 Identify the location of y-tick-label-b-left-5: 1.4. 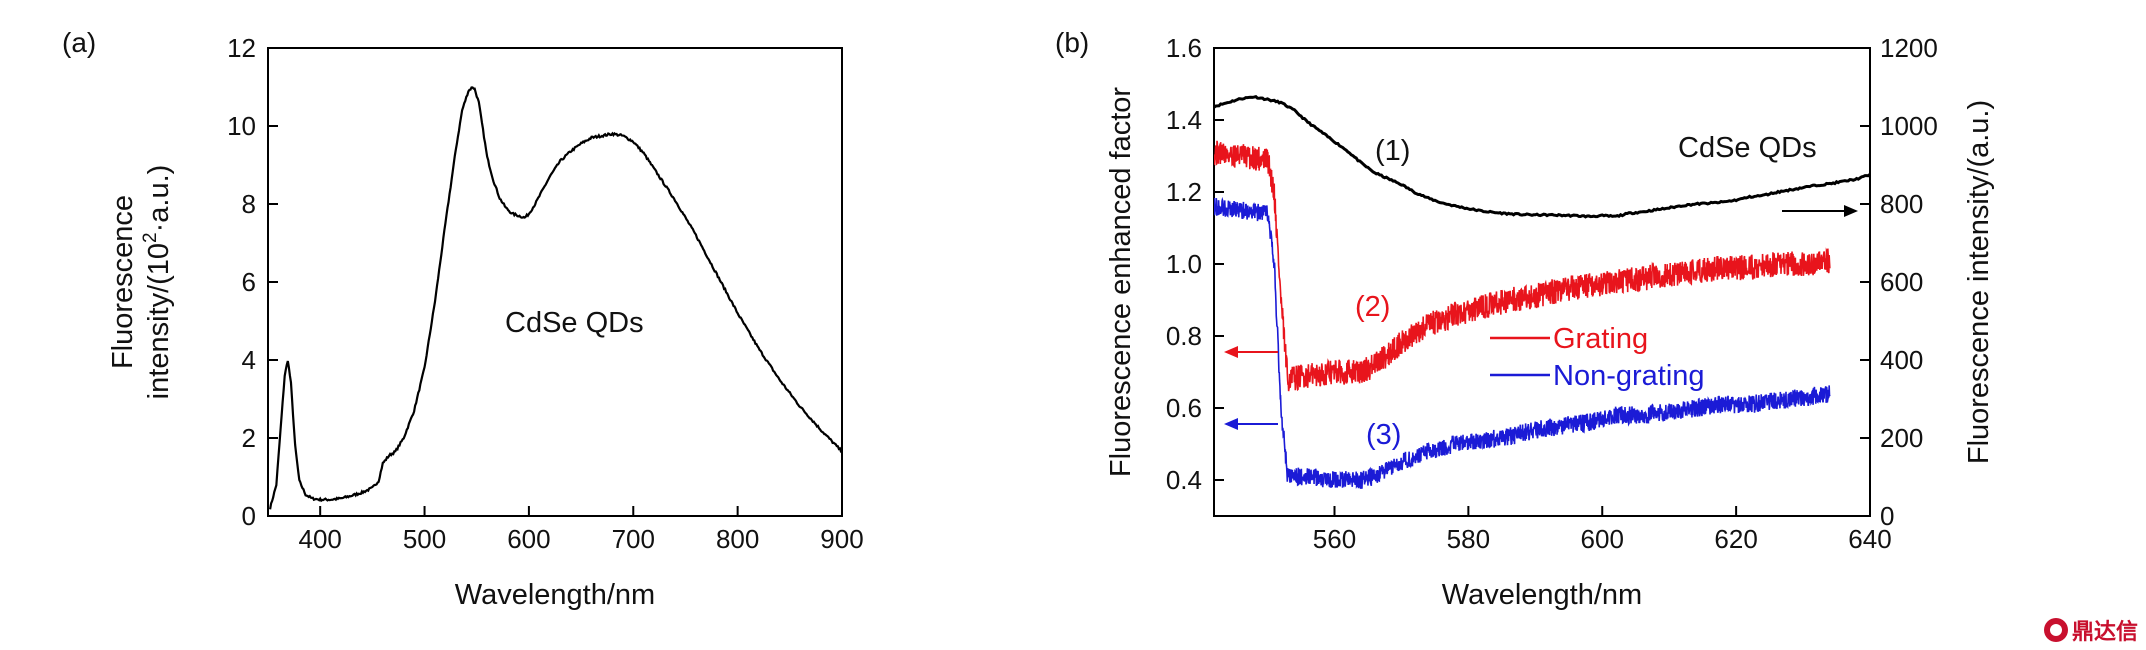
(1184, 120).